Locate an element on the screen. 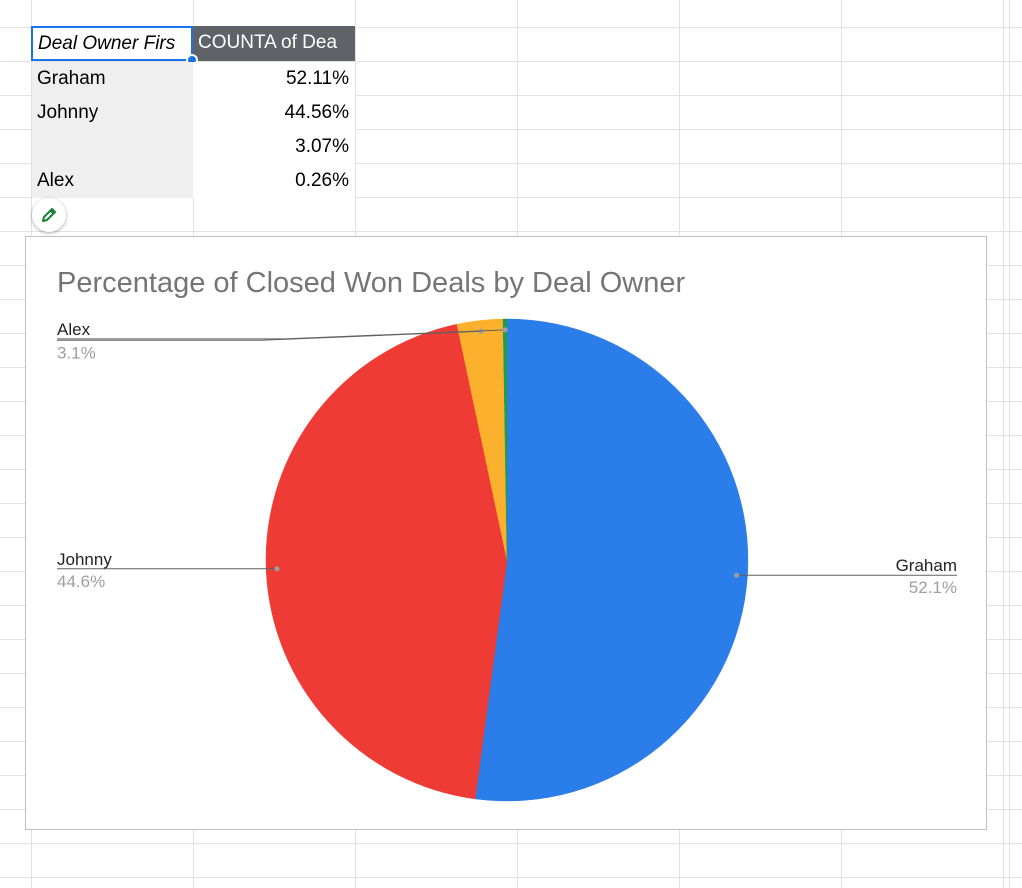  pivot-header-owner: Deal Owner Firs is located at coordinates (112, 43).